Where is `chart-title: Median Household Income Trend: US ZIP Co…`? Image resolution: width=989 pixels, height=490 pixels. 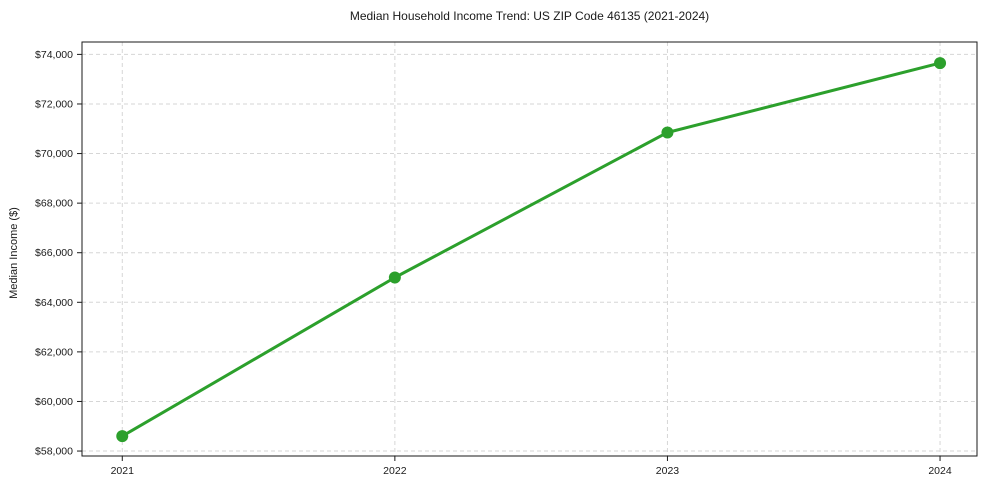
chart-title: Median Household Income Trend: US ZIP Co… is located at coordinates (529, 16).